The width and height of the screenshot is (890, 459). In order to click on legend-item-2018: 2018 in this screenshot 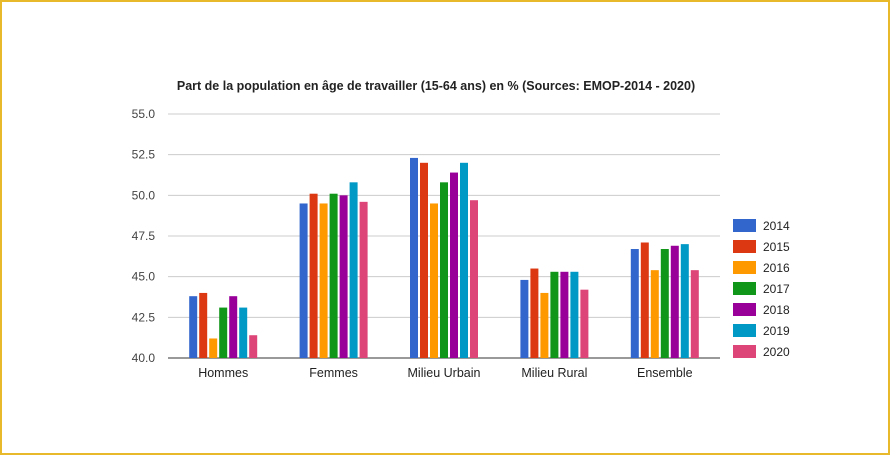, I will do `click(761, 310)`.